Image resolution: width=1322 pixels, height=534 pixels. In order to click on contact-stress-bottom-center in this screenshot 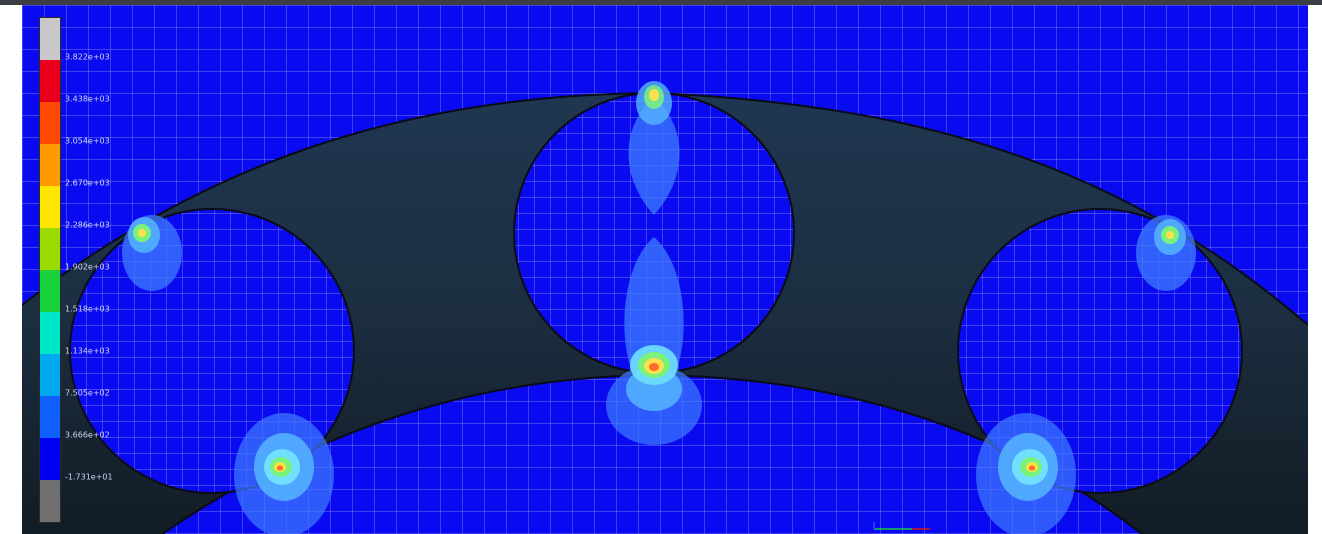, I will do `click(654, 341)`.